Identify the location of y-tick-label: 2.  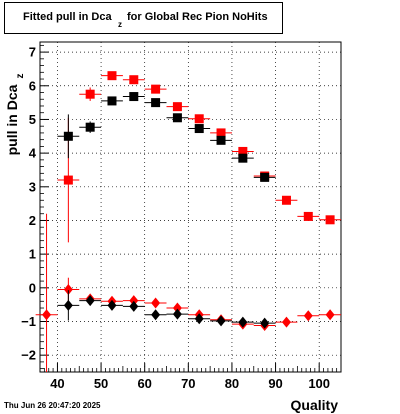
(32, 220).